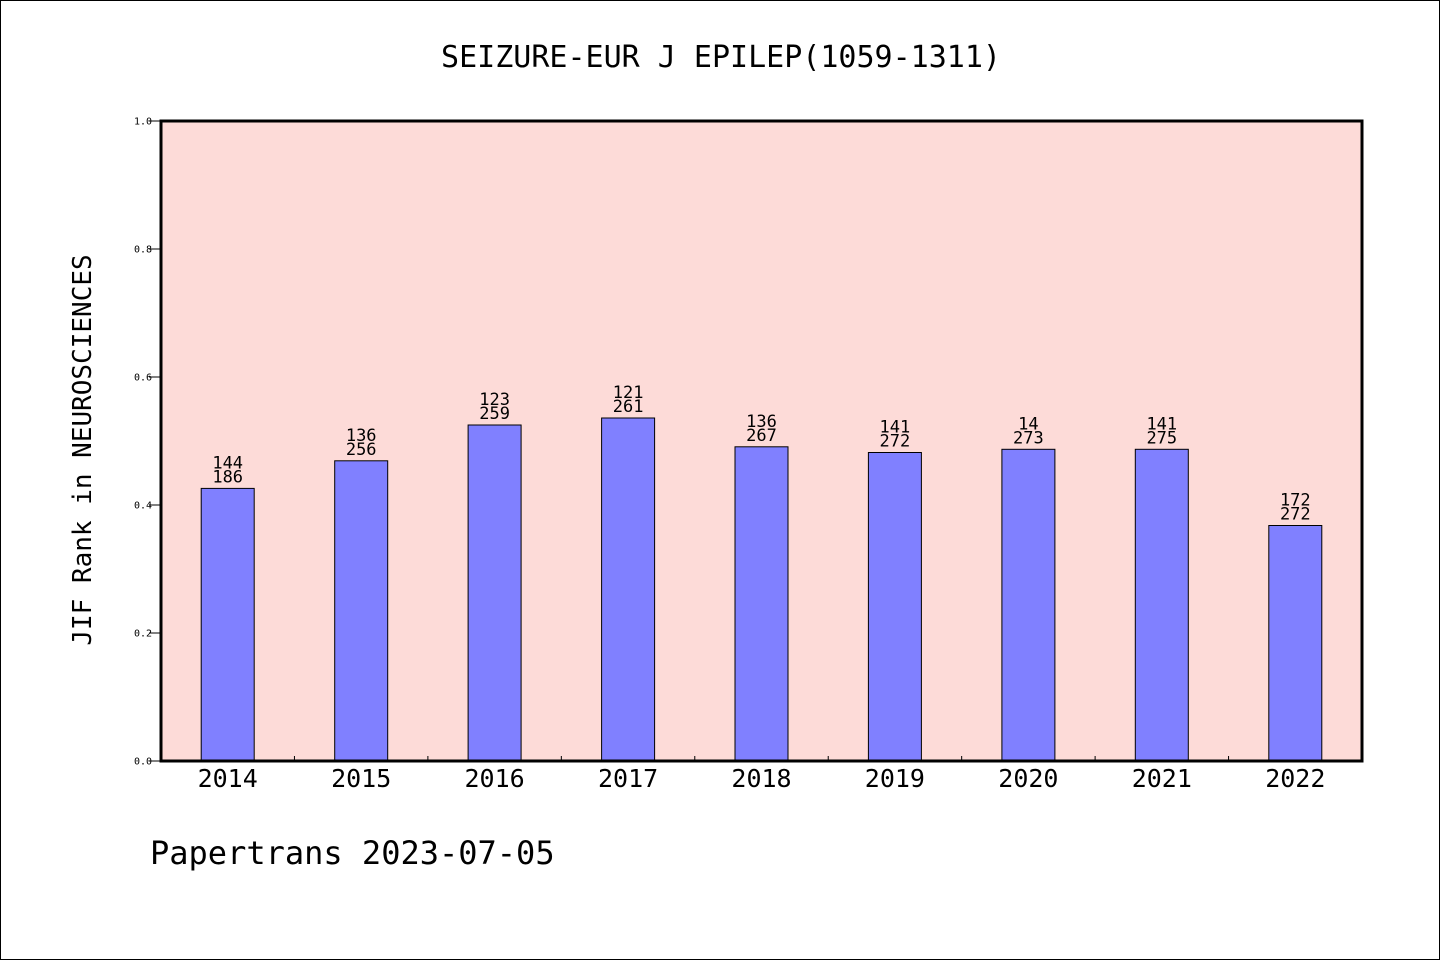 This screenshot has width=1440, height=960. What do you see at coordinates (227, 477) in the screenshot?
I see `bar-label-bottom-2014: 186` at bounding box center [227, 477].